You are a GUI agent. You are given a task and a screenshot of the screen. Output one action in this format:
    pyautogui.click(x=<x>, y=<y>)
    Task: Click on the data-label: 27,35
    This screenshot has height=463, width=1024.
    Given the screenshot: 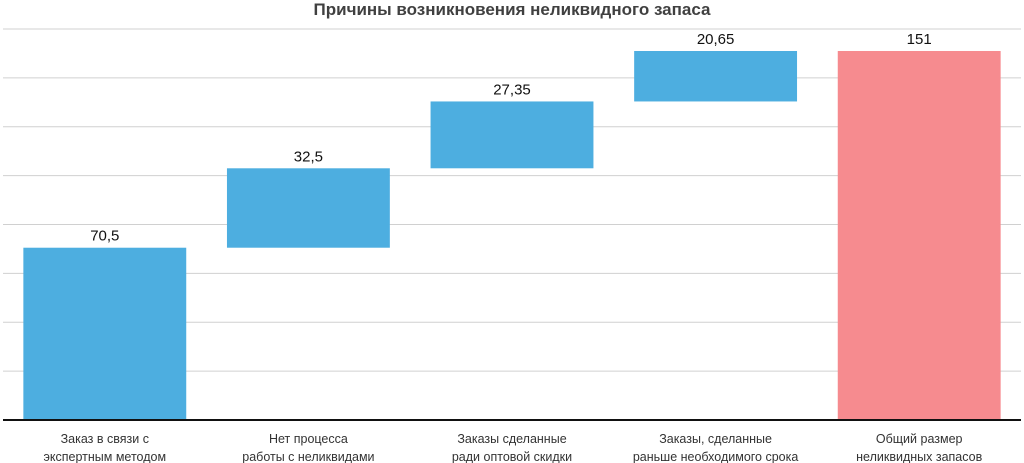 What is the action you would take?
    pyautogui.click(x=512, y=89)
    